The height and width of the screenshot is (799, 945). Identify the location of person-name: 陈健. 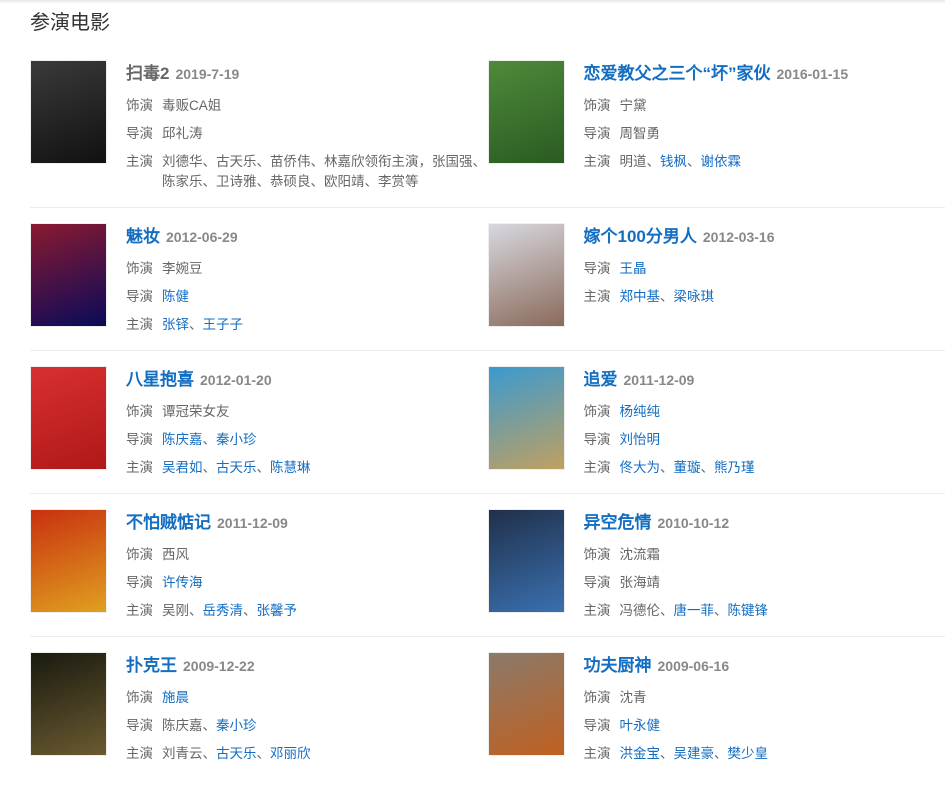
(175, 296).